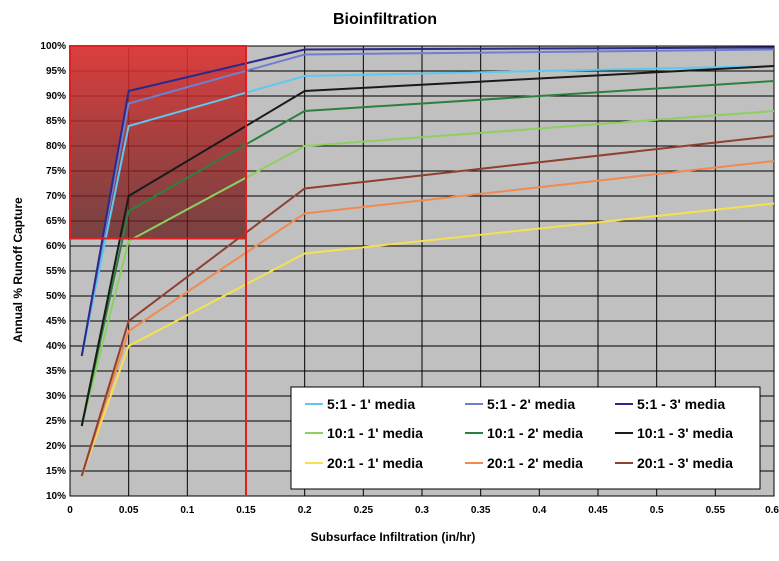 The image size is (779, 561). What do you see at coordinates (56, 171) in the screenshot?
I see `y-tick-label: 75%` at bounding box center [56, 171].